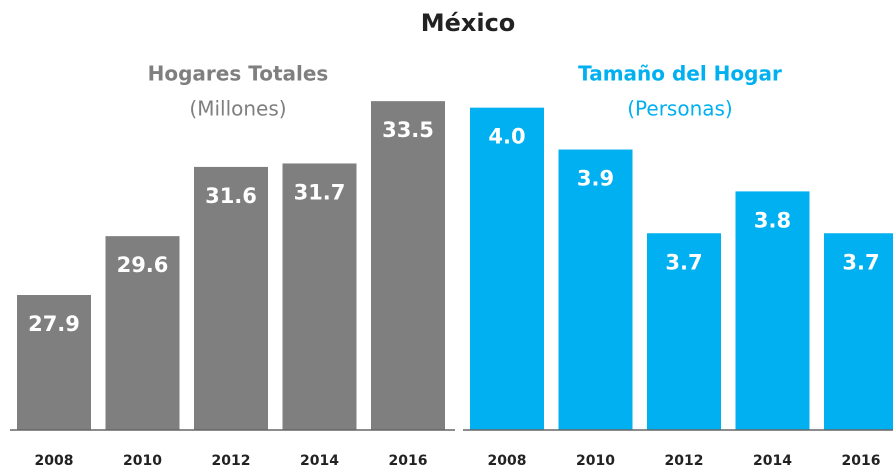 This screenshot has height=468, width=893. Describe the element at coordinates (468, 23) in the screenshot. I see `page-title: México` at that location.